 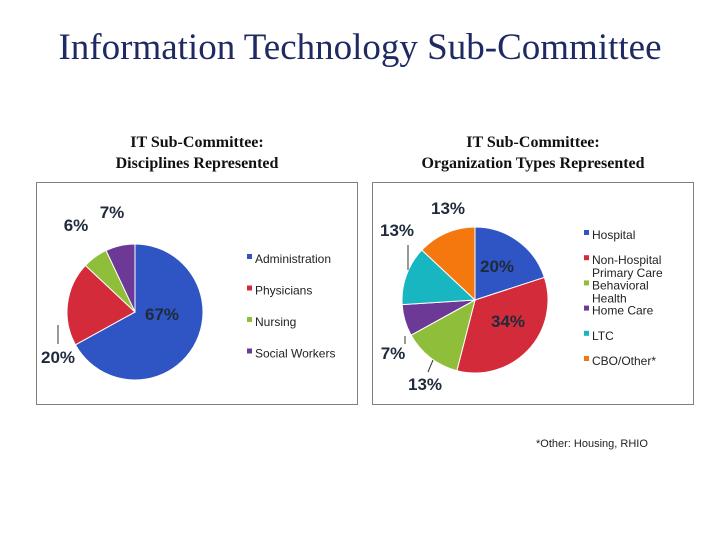 I want to click on chart-1-subtitle: Disciplines Represented, so click(x=197, y=163).